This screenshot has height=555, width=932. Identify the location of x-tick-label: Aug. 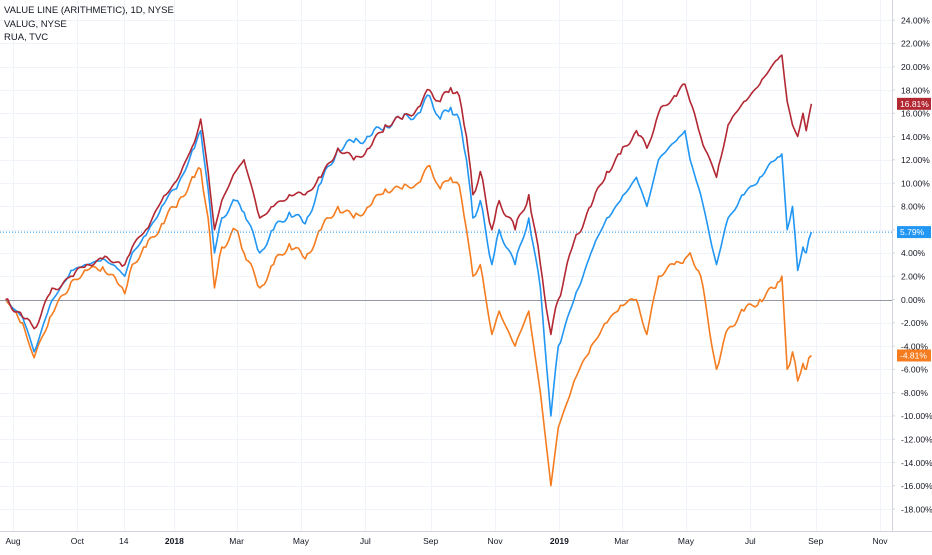
(12, 541).